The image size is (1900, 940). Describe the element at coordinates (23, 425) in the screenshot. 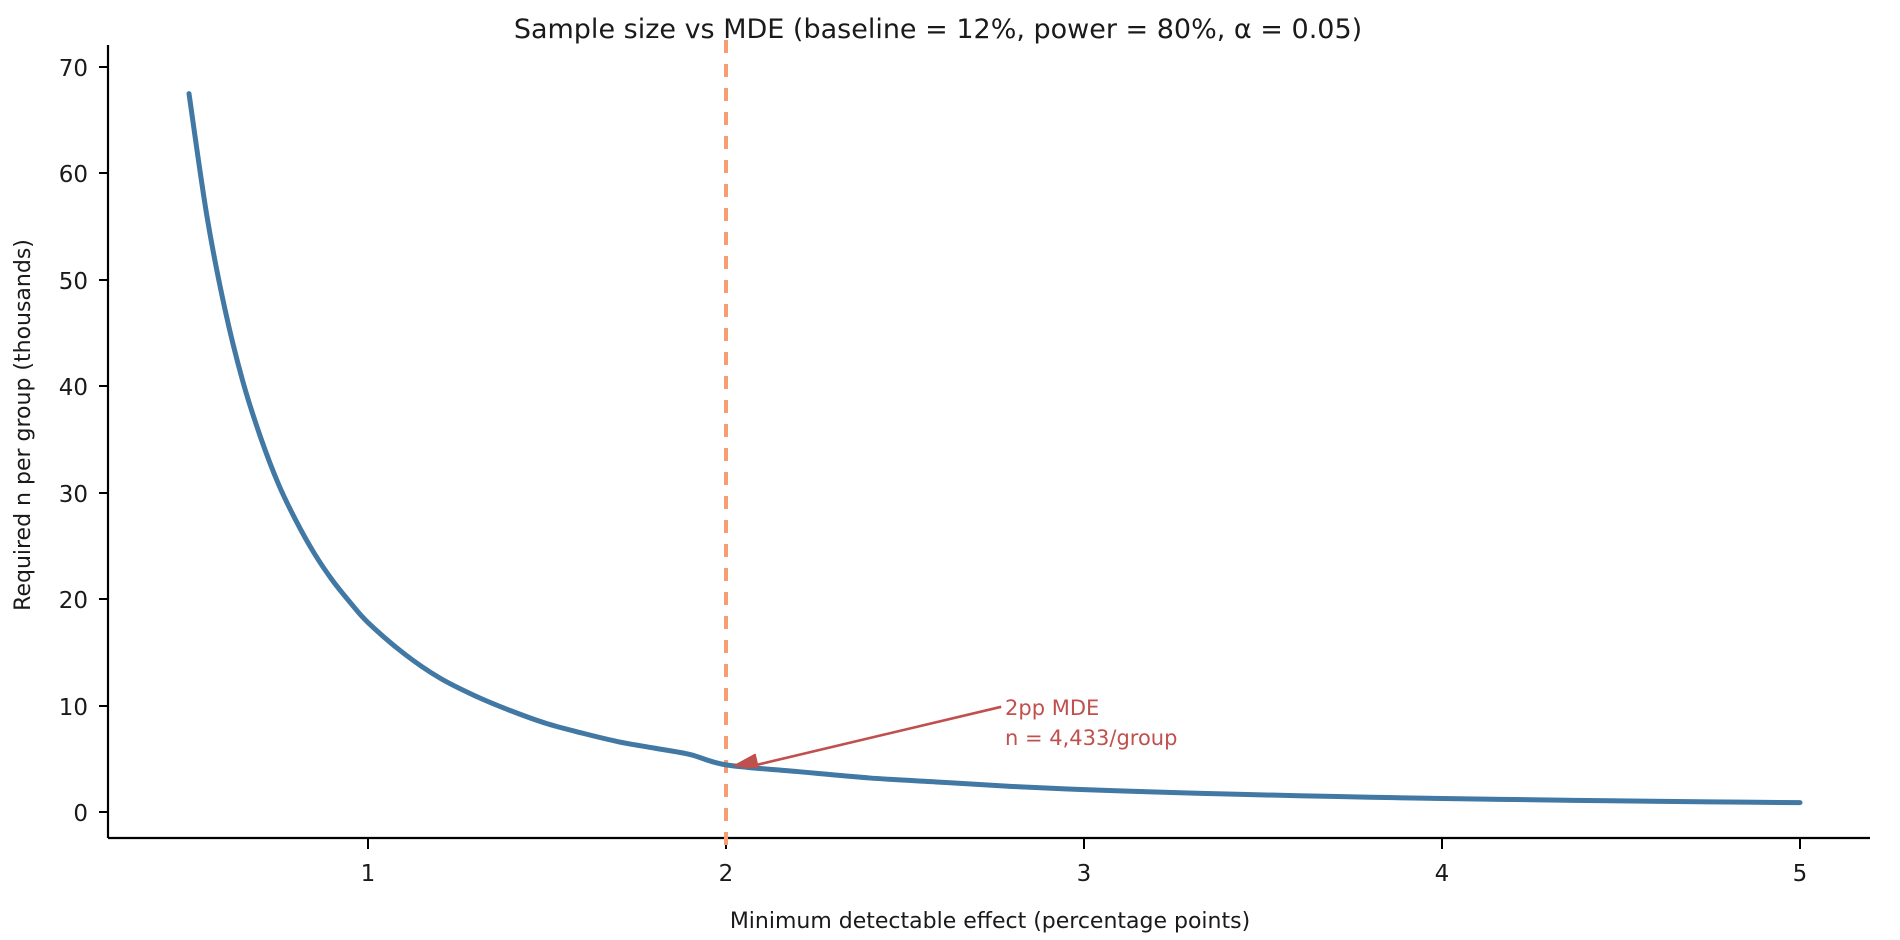

I see `y-axis-title: Required n per group (thousands)` at that location.